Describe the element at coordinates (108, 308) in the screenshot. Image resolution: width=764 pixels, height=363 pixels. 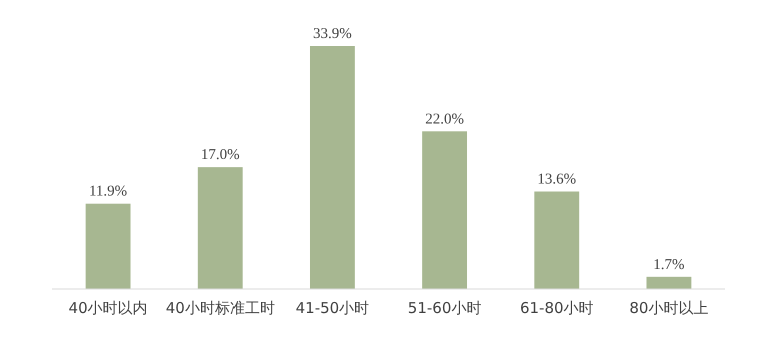
I see `x-tick-label: 40小时以内` at that location.